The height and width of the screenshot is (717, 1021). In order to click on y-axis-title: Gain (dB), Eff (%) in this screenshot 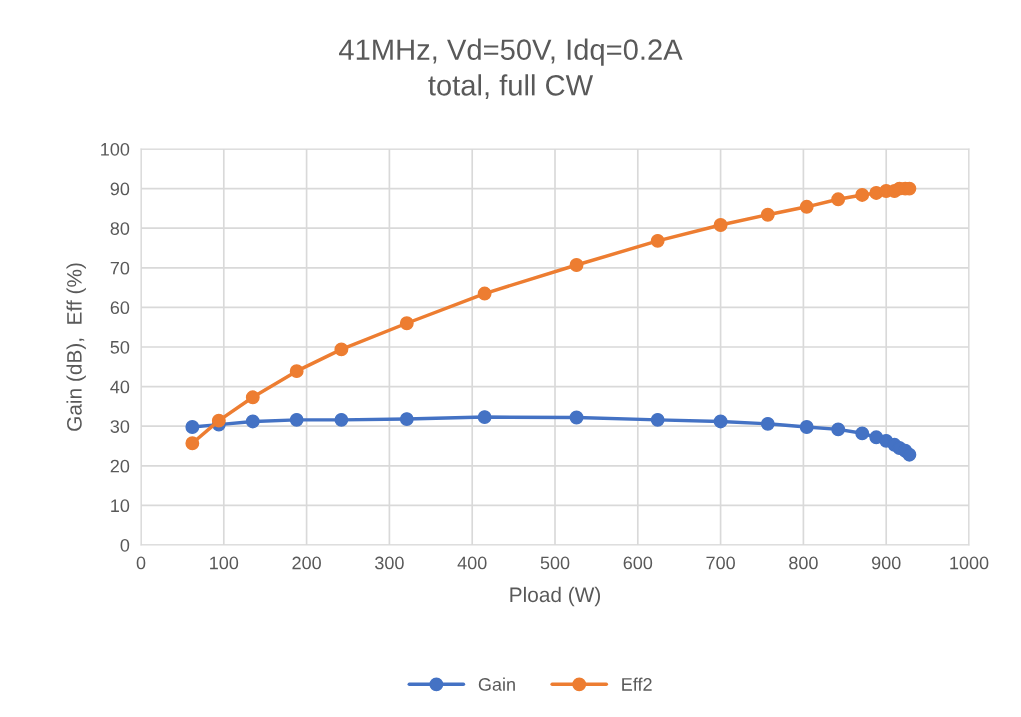, I will do `click(76, 347)`.